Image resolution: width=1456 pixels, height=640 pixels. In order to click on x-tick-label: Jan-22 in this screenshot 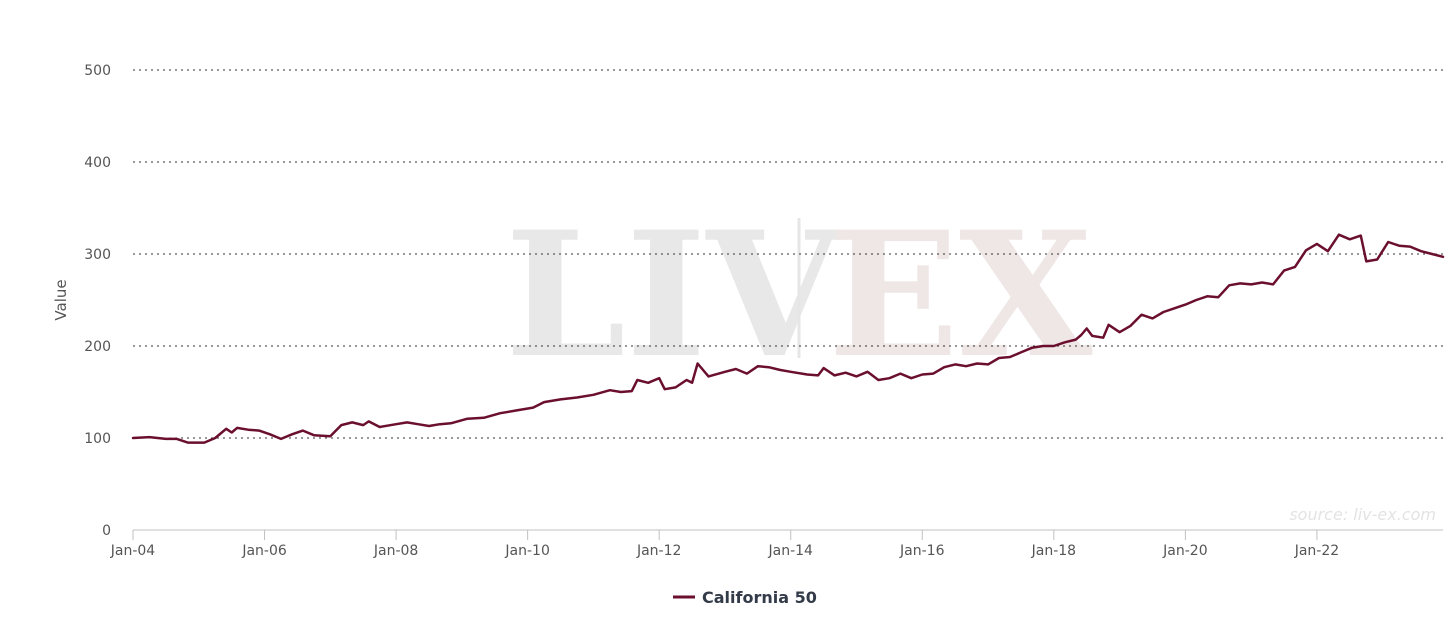, I will do `click(1316, 551)`.